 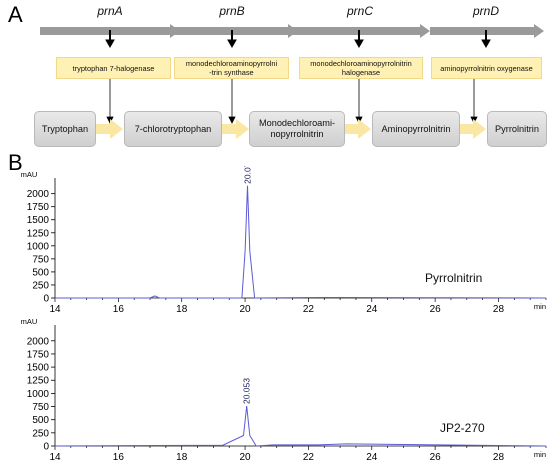 What do you see at coordinates (15, 162) in the screenshot?
I see `panel-b-label: B` at bounding box center [15, 162].